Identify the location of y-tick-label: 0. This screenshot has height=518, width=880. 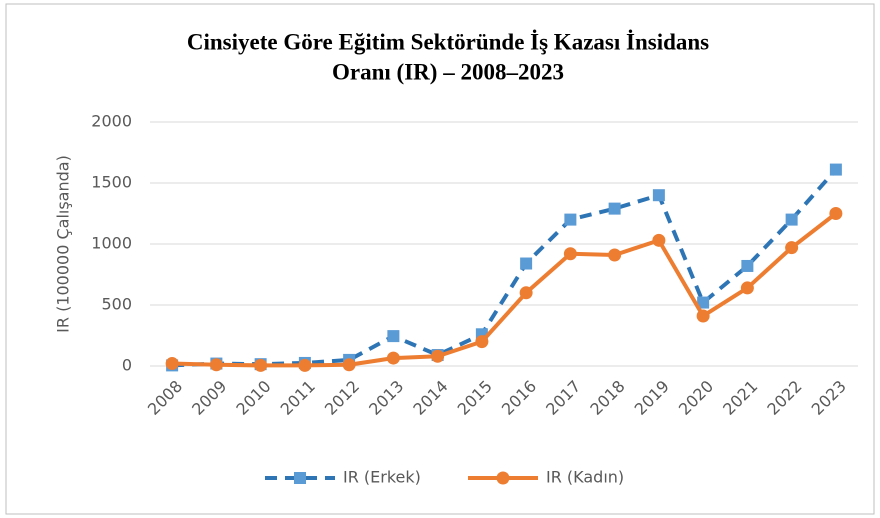
(127, 365).